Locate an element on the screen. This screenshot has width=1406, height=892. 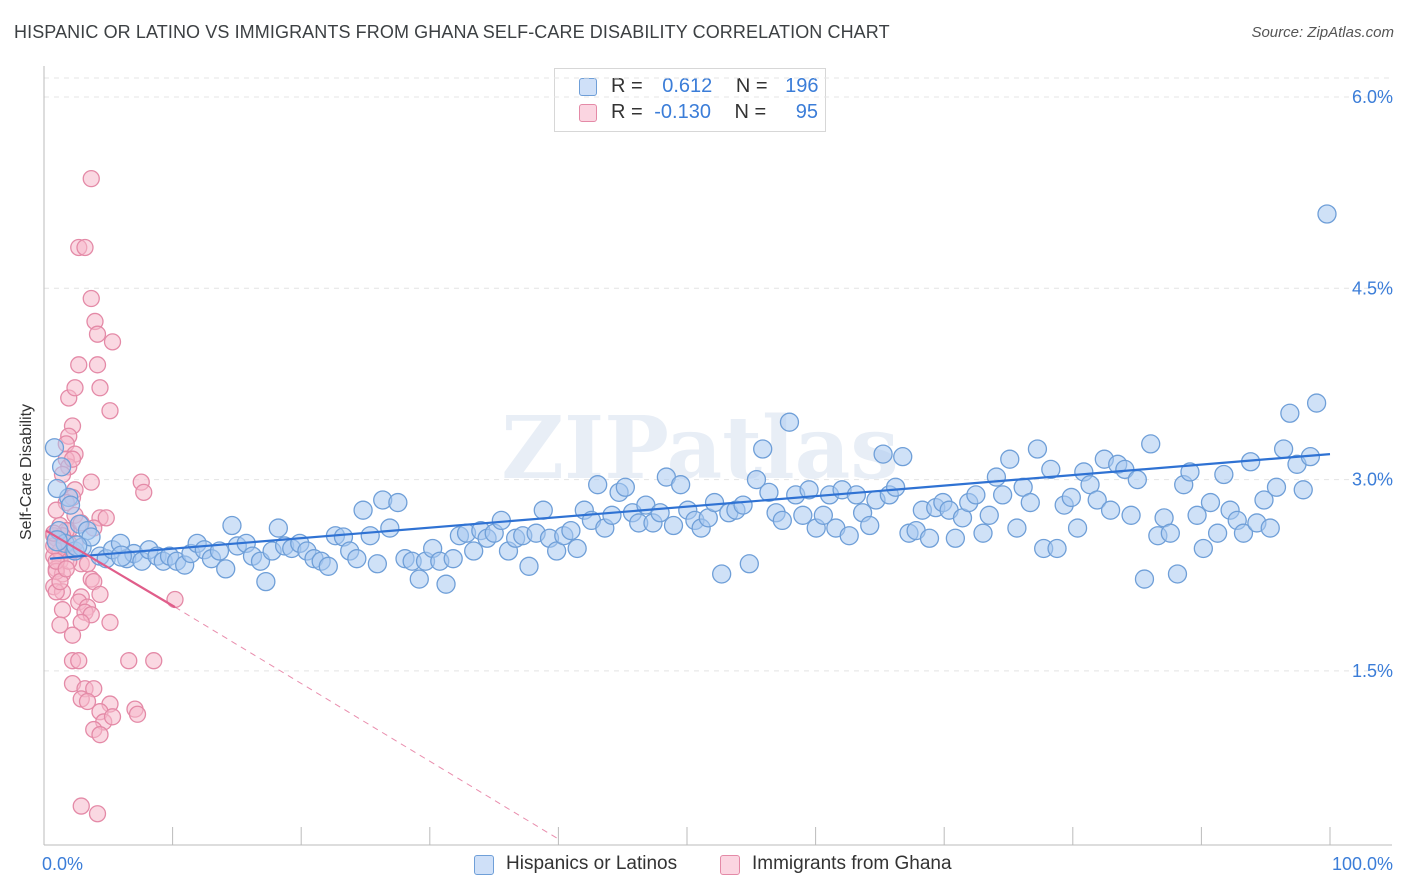
watermark: ZIPatlas is located at coordinates (700, 448).